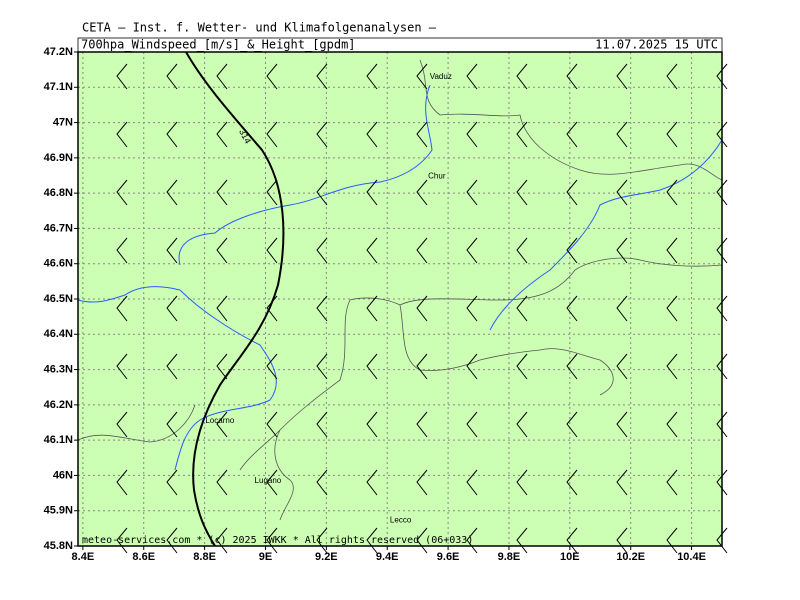  I want to click on date: 11.07.2025 15 UTC, so click(656, 45).